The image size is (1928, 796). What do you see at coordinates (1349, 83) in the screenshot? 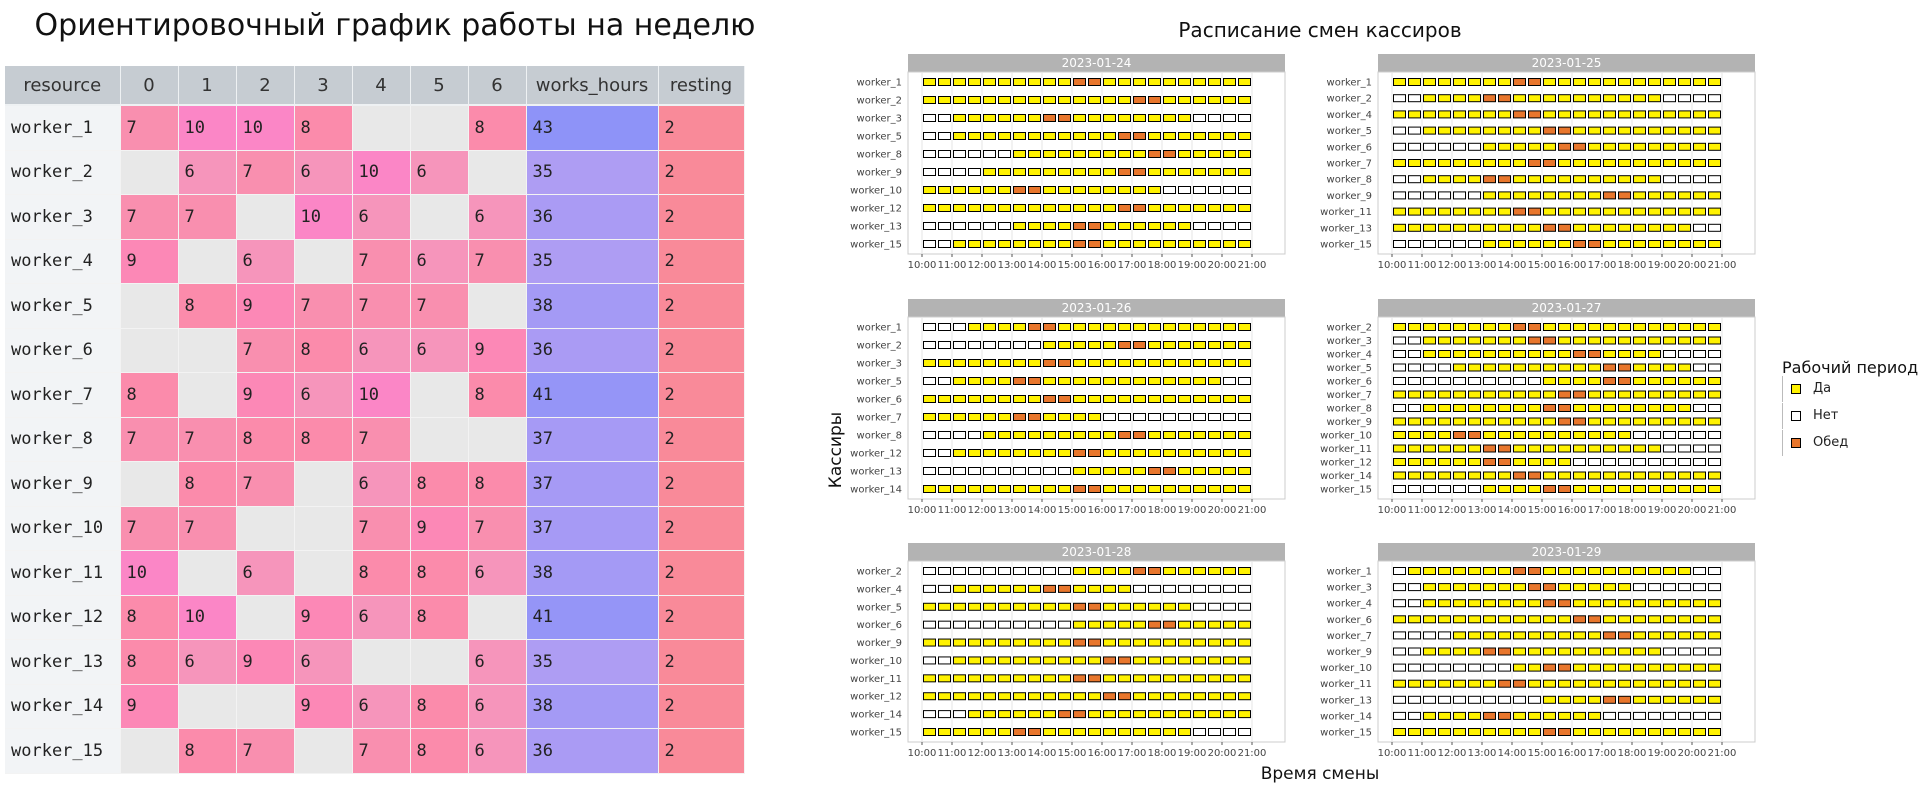
I see `worker-tick-label: worker_1` at bounding box center [1349, 83].